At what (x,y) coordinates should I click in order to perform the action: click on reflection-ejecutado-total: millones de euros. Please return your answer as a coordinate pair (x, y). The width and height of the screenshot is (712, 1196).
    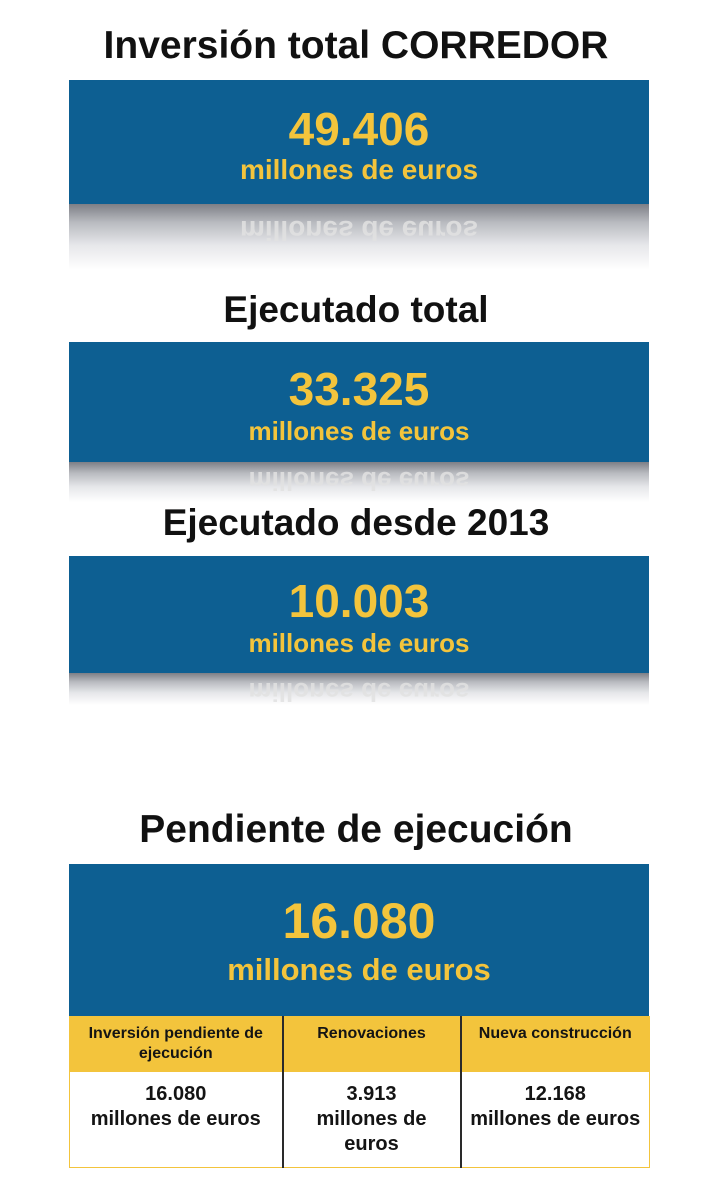
    Looking at the image, I should click on (359, 482).